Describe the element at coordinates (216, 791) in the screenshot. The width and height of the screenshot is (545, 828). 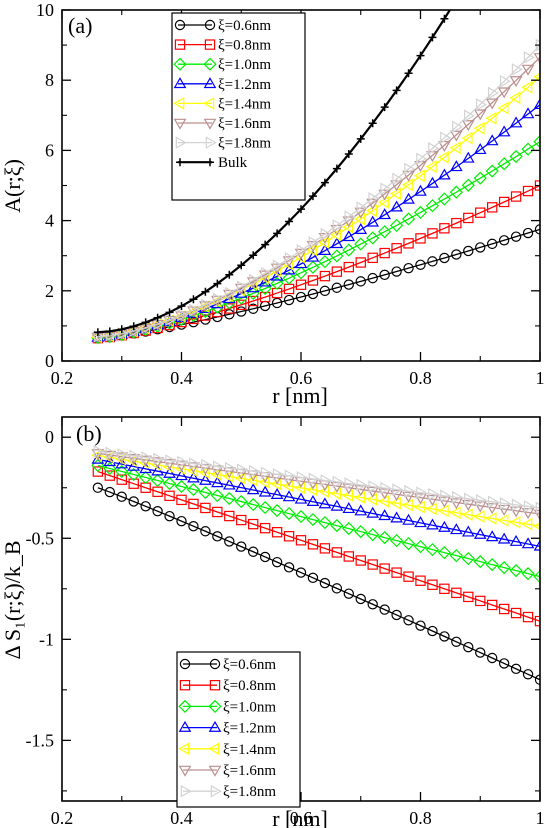
I see `panel-b-legend-marker-xi-1-8nm` at that location.